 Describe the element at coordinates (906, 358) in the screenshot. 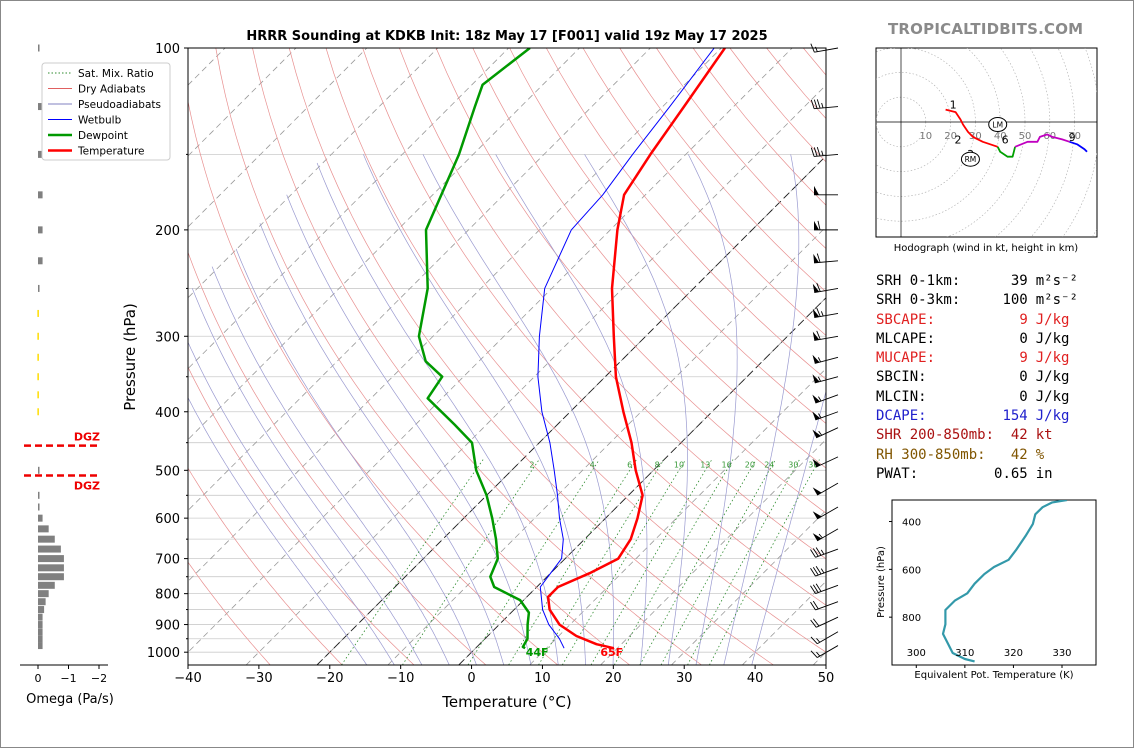

I see `index-label: MUCAPE:` at that location.